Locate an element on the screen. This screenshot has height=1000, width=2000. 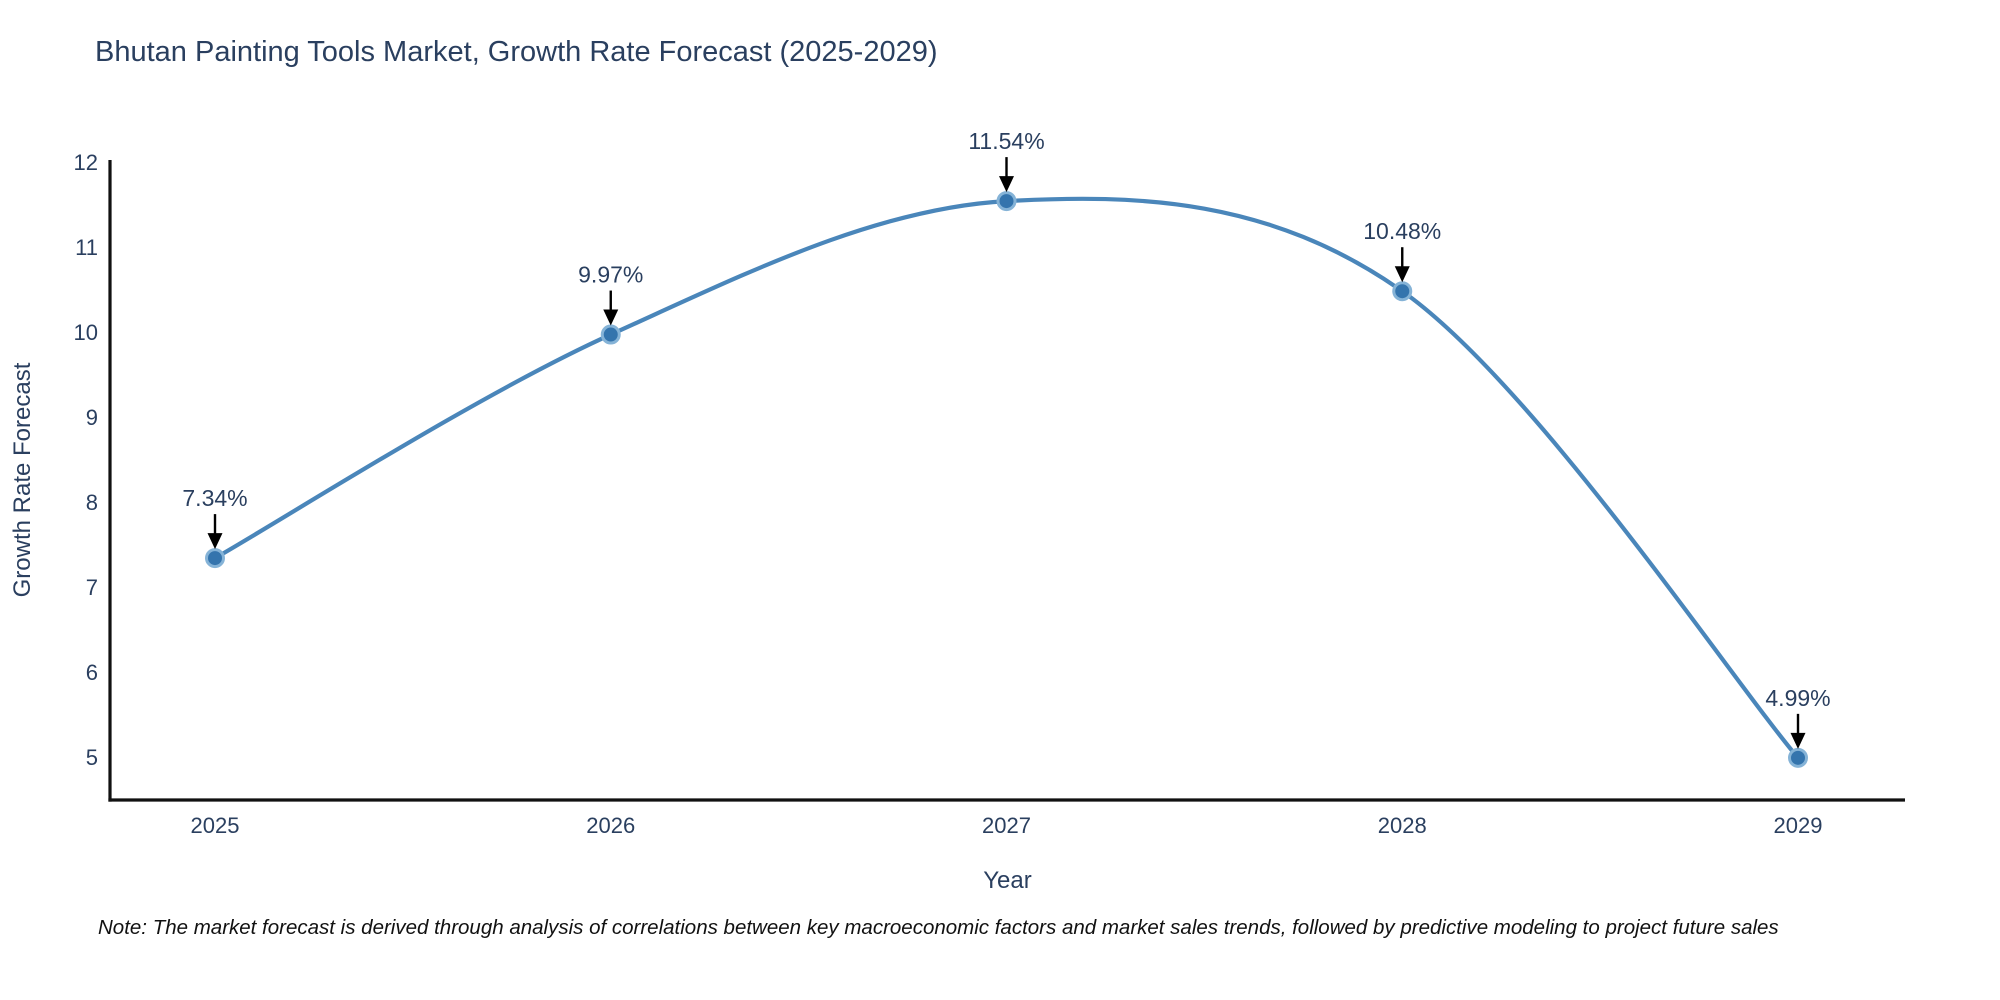
x-tick-label: 2025 is located at coordinates (215, 825).